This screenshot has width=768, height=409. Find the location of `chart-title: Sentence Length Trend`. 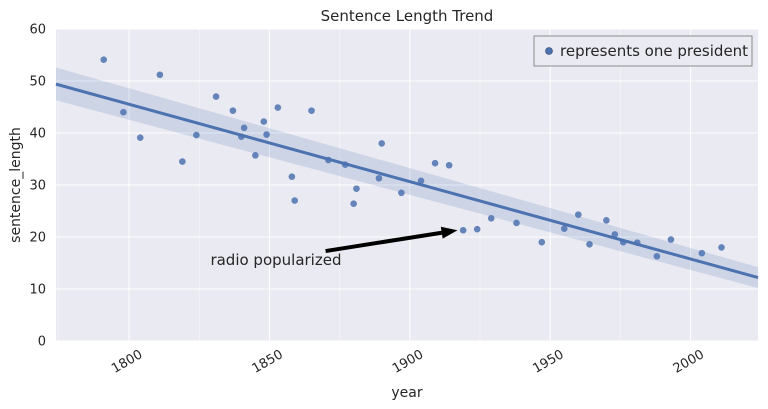

chart-title: Sentence Length Trend is located at coordinates (407, 16).